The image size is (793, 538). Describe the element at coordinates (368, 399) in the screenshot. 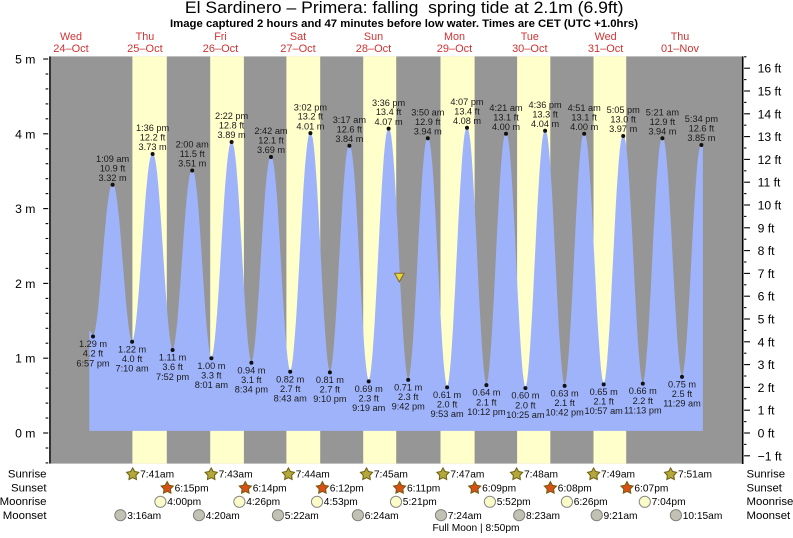

I see `svg-text: 2.3 ft` at that location.